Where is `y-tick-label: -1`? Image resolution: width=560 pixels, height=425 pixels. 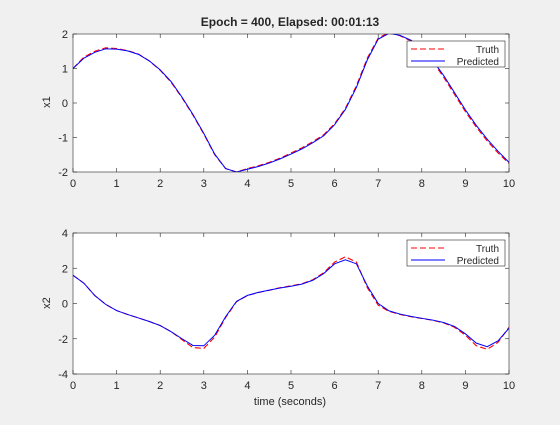 y-tick-label: -1 is located at coordinates (63, 139).